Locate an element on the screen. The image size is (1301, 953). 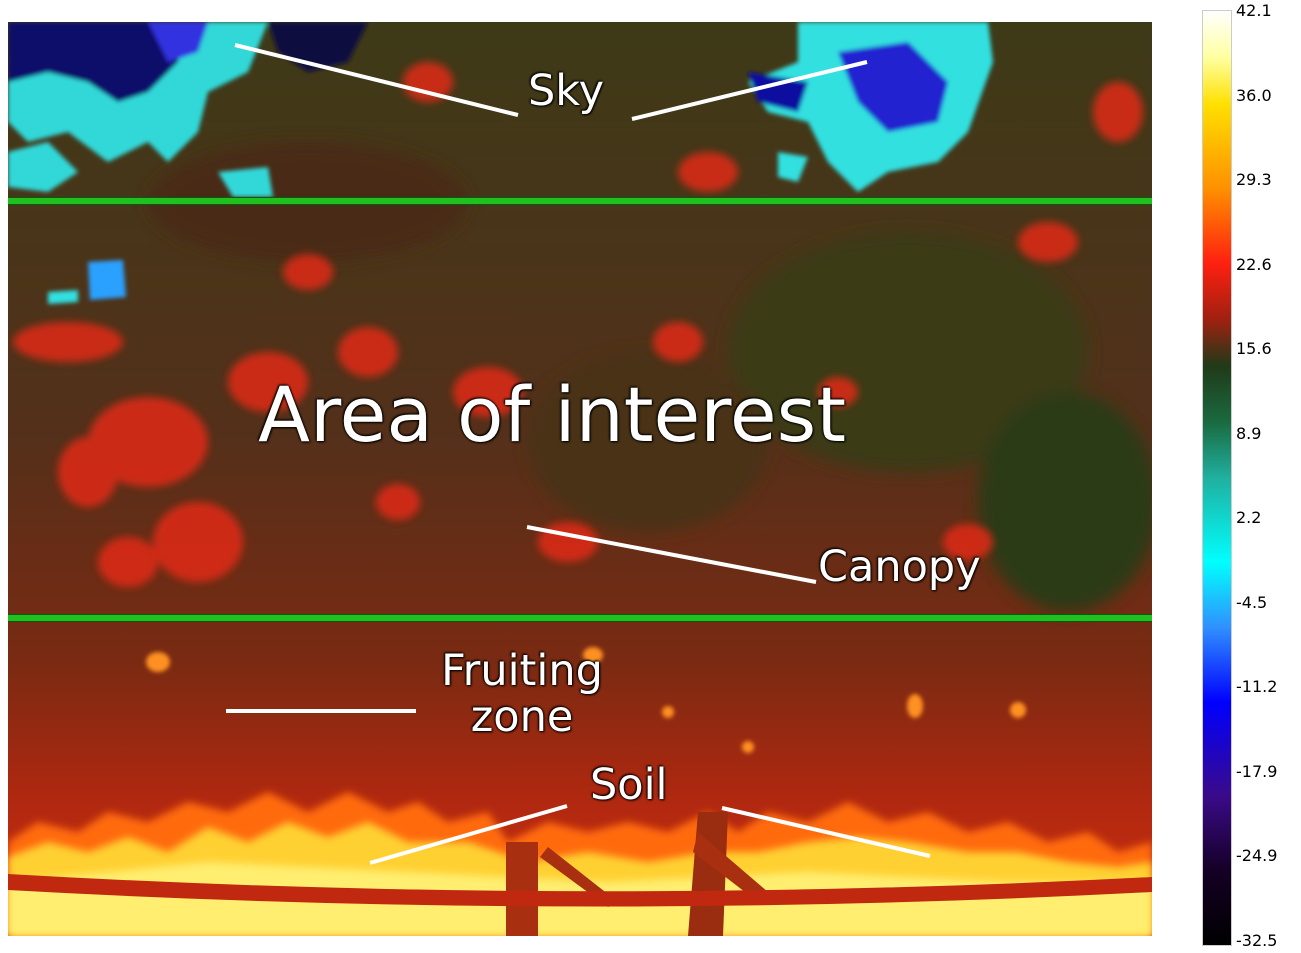
sky-label: Sky is located at coordinates (566, 91).